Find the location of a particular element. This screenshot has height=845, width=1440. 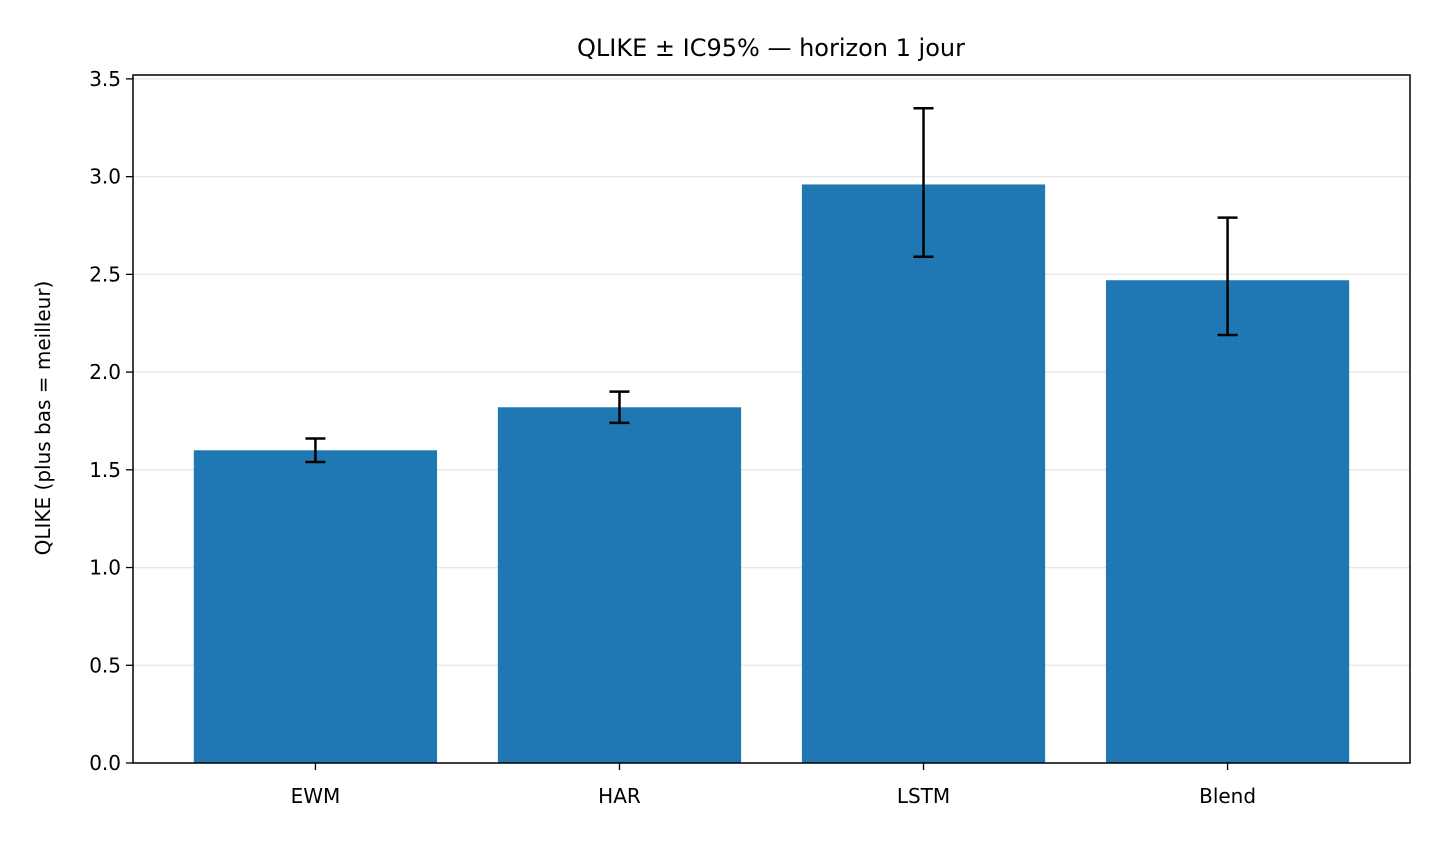

y-tick-label: 1.5 is located at coordinates (105, 470).